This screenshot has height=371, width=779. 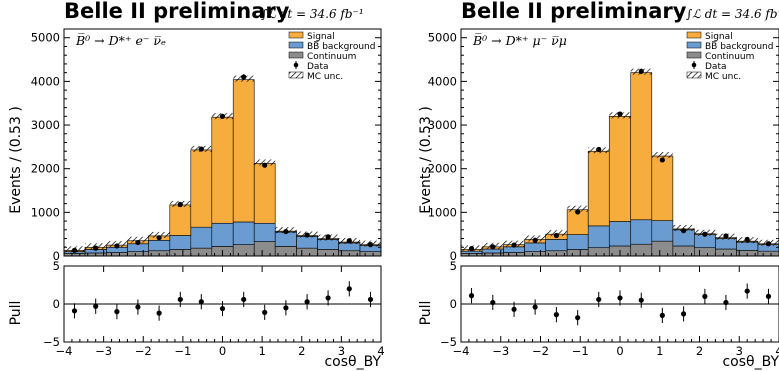 I want to click on pull-y-tick-label-1: 0, so click(x=453, y=304).